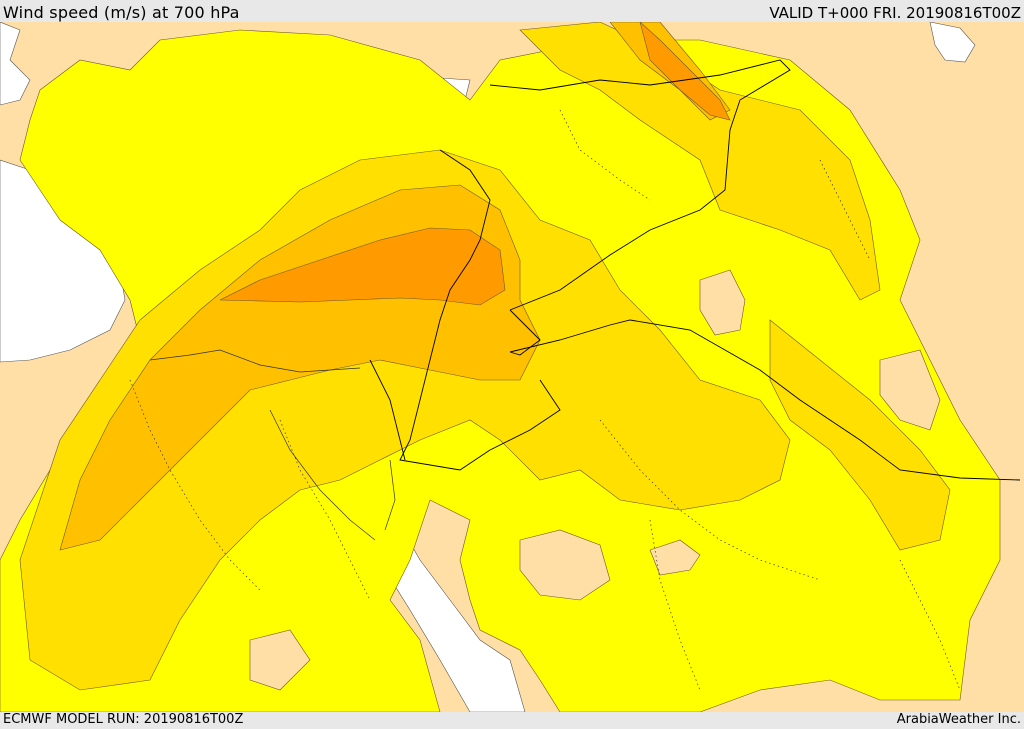  What do you see at coordinates (121, 12) in the screenshot?
I see `map-title: Wind speed (m/s) at 700 hPa` at bounding box center [121, 12].